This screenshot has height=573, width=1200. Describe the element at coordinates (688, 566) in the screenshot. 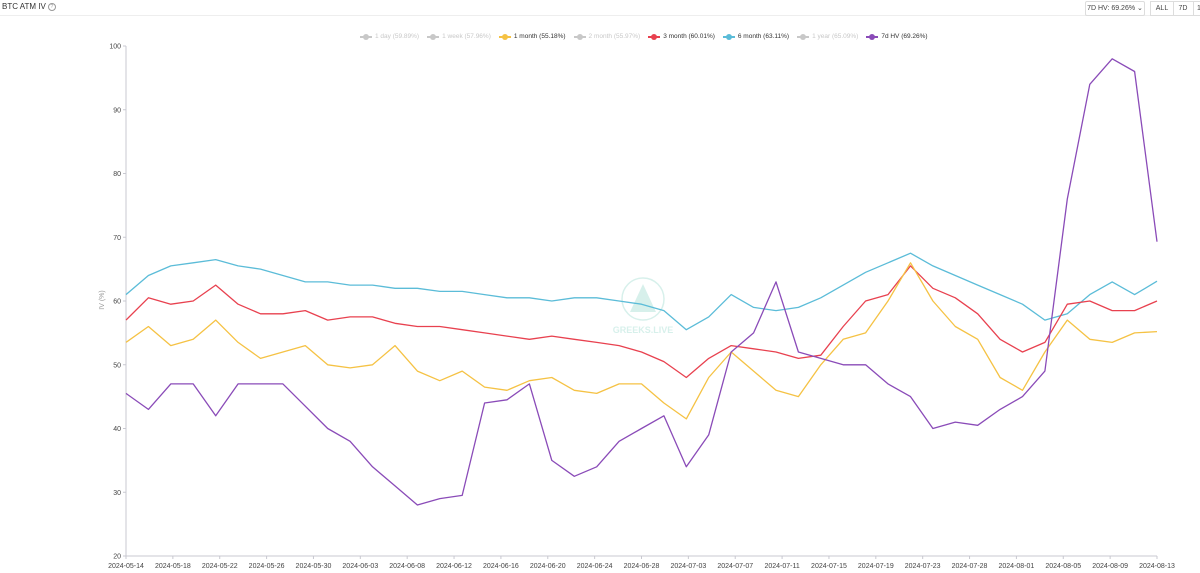

I see `x-tick-label: 2024-07-03` at that location.